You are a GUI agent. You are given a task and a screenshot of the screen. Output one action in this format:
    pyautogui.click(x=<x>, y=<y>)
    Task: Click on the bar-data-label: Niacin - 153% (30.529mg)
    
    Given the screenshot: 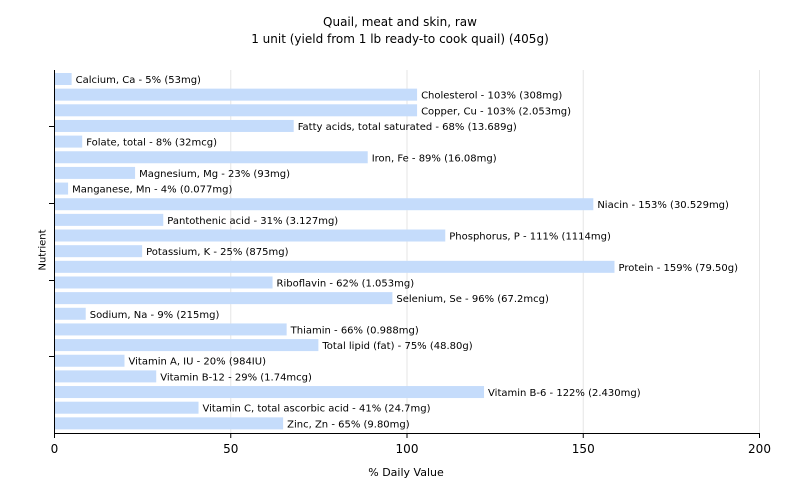 What is the action you would take?
    pyautogui.click(x=663, y=205)
    